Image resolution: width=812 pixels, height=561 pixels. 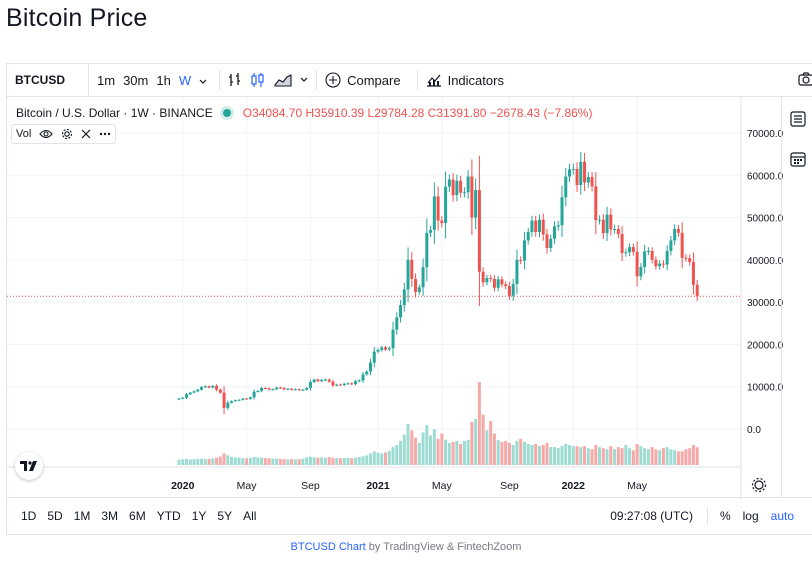 What do you see at coordinates (82, 516) in the screenshot?
I see `range-1m: 1M` at bounding box center [82, 516].